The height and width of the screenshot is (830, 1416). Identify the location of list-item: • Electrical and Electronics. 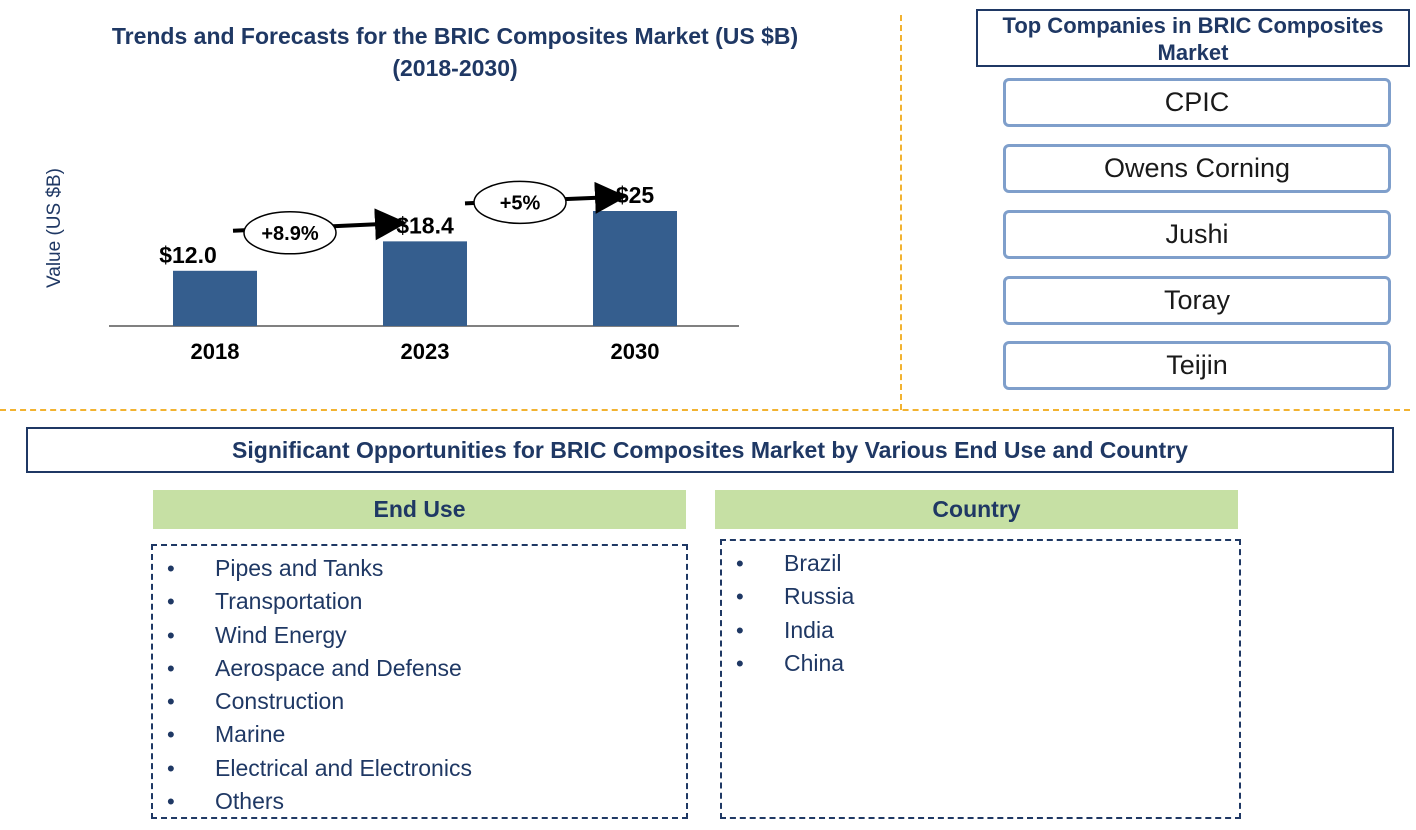
(319, 767).